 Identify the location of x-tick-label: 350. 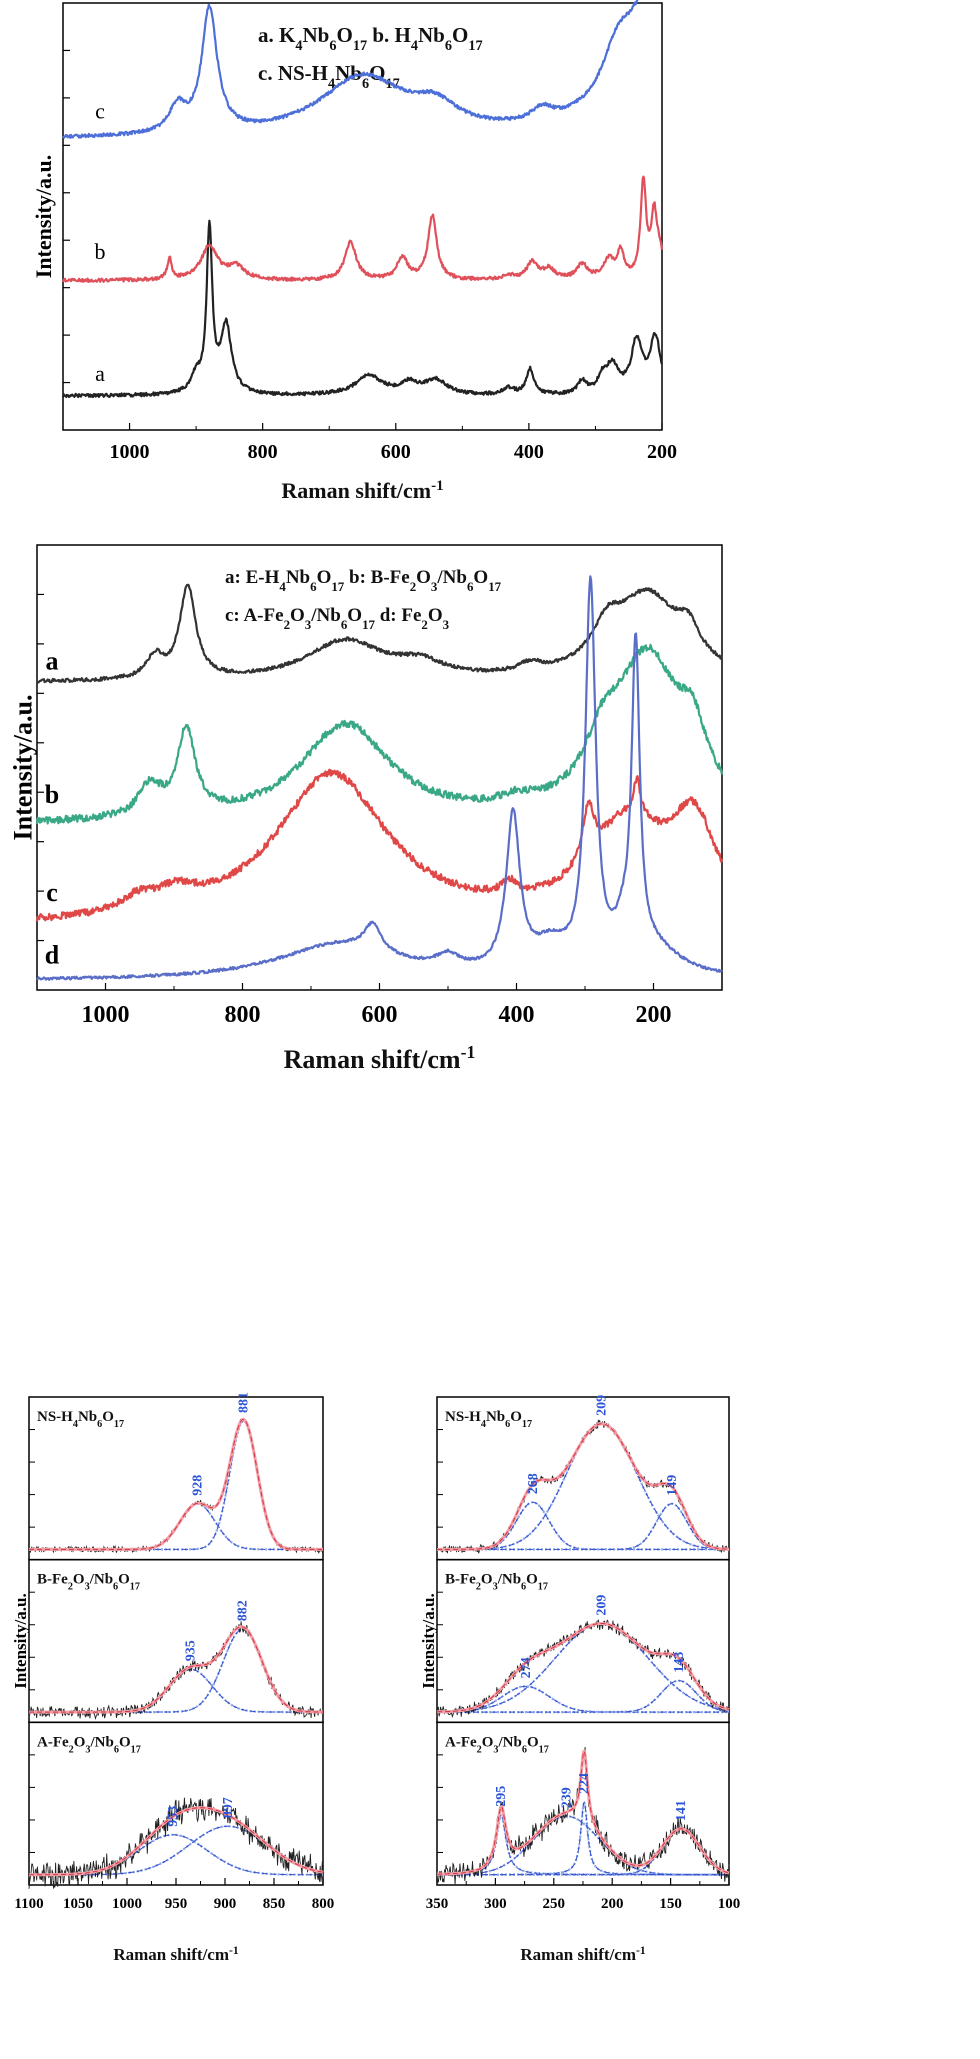
(437, 1904).